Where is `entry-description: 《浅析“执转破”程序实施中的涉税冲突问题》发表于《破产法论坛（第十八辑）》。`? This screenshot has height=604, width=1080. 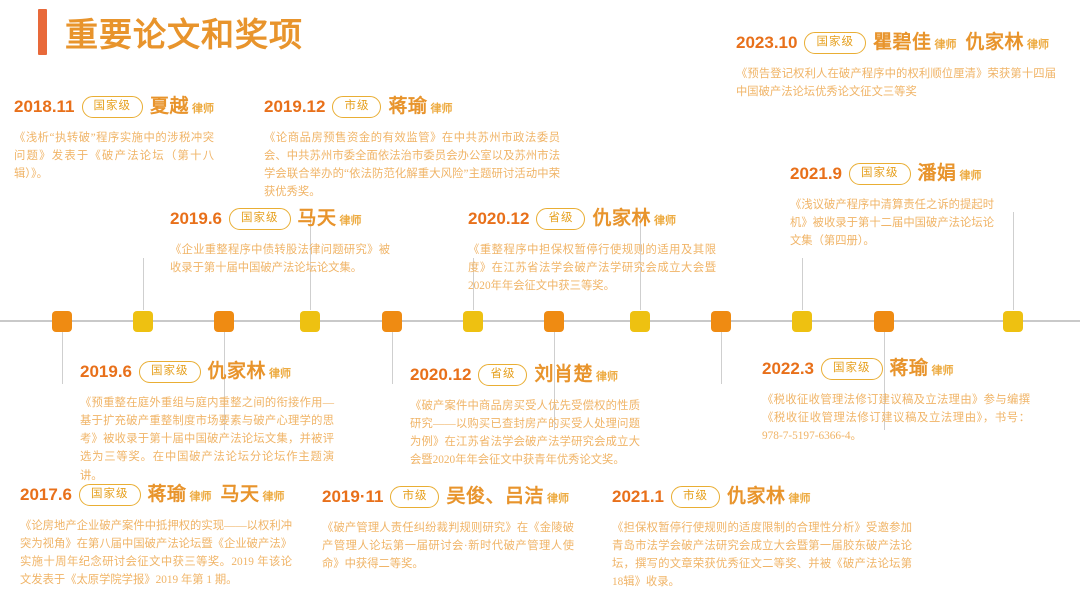 entry-description: 《浅析“执转破”程序实施中的涉税冲突问题》发表于《破产法论坛（第十八辑）》。 is located at coordinates (114, 156).